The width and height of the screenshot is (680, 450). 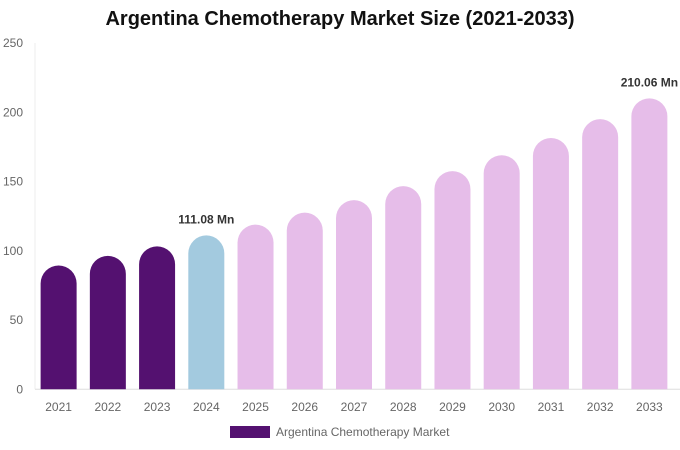 I want to click on bar-2025, so click(x=255, y=307).